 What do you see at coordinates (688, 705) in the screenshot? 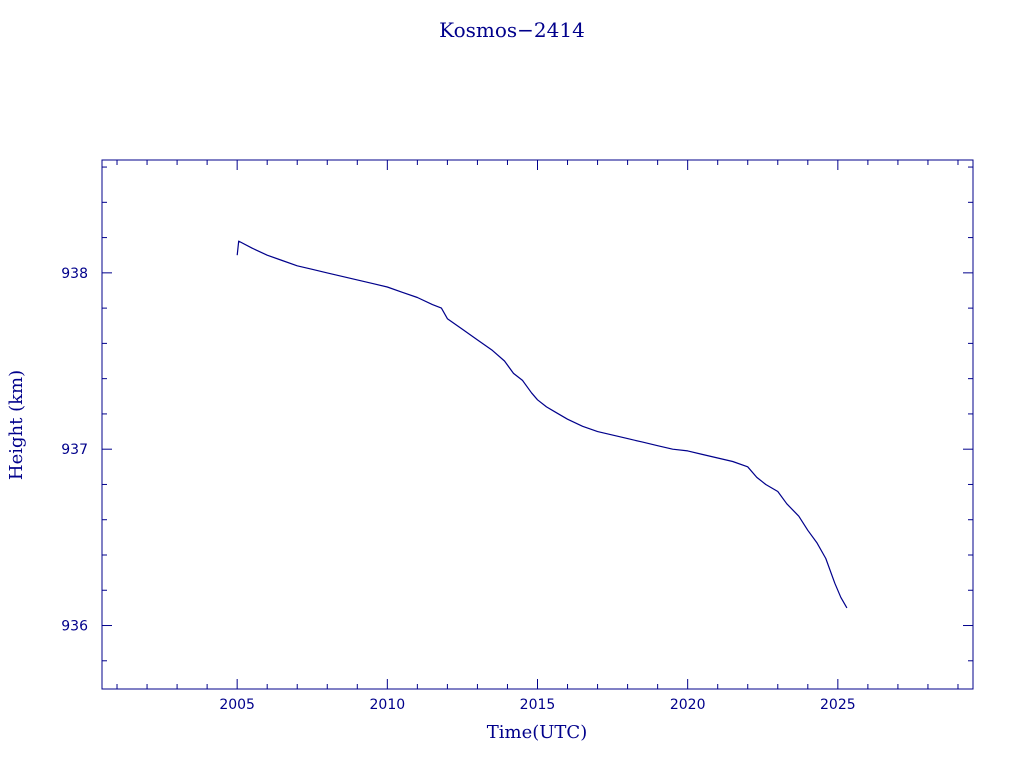
I see `x-tick-label: 2020` at bounding box center [688, 705].